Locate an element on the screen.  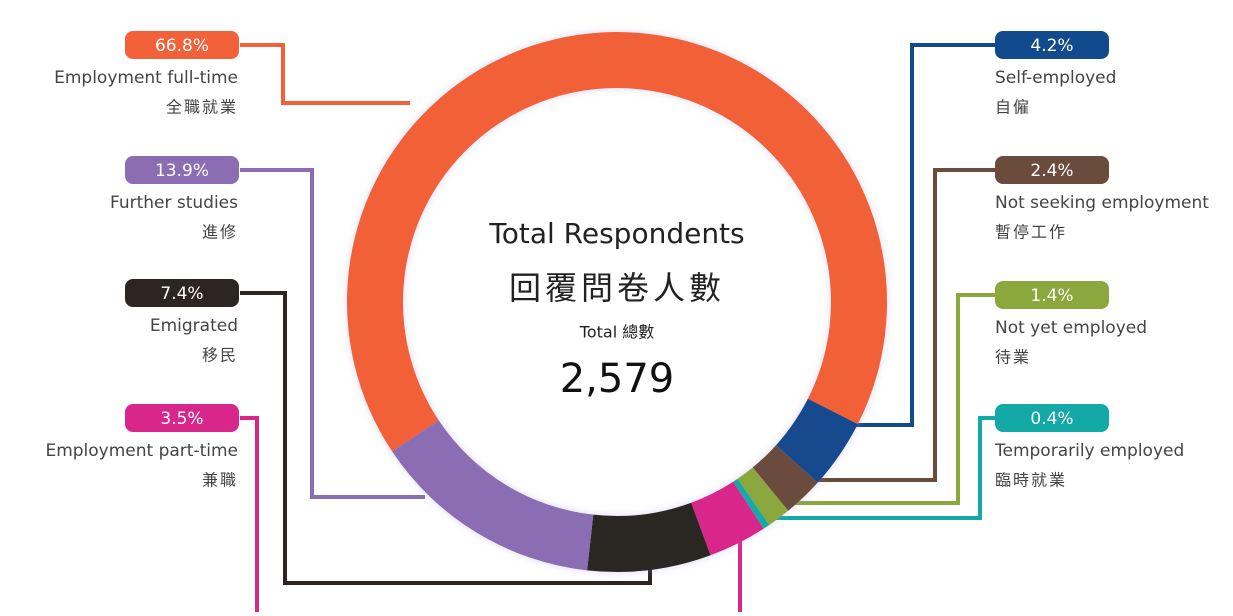
value-label: 7.4% is located at coordinates (181, 294).